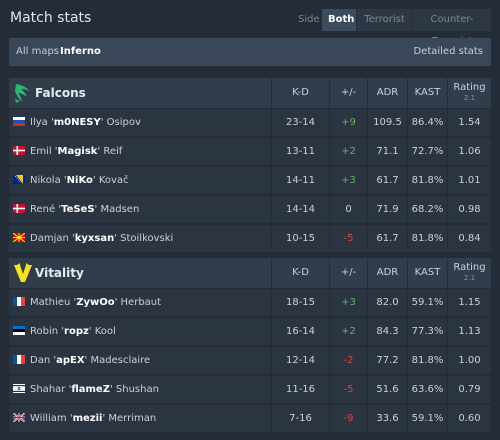 The image size is (500, 440). I want to click on player-last-name: ' Madesclaire, so click(117, 360).